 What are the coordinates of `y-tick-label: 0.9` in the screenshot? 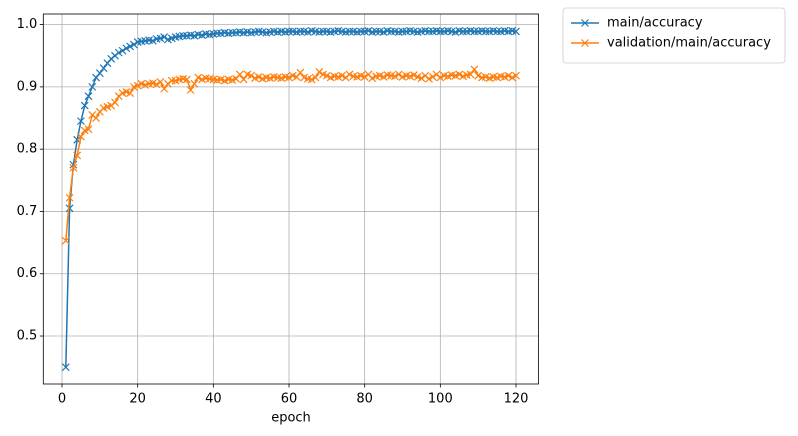 It's located at (27, 86).